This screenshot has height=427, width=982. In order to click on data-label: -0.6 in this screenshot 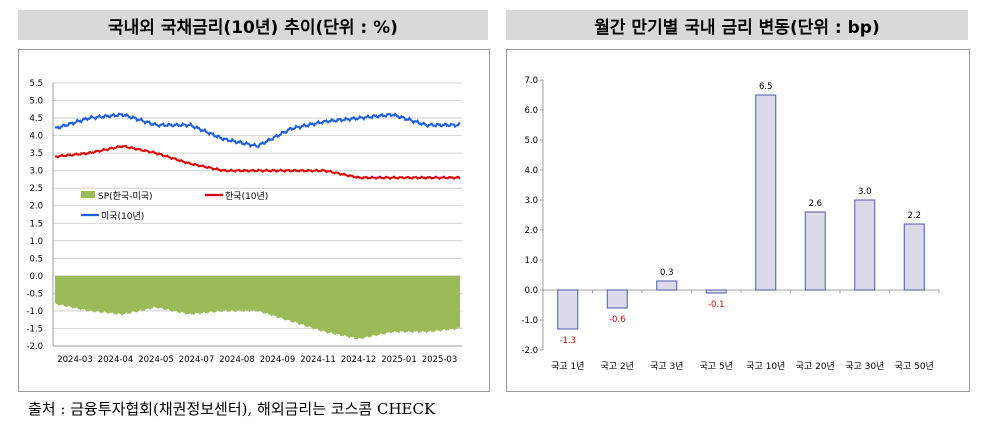, I will do `click(617, 320)`.